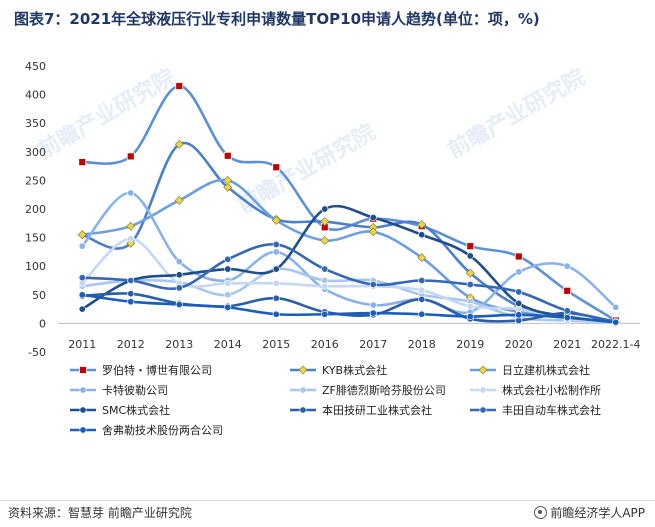 The height and width of the screenshot is (527, 655). I want to click on legend-label: 株式会社小松制作所, so click(551, 390).